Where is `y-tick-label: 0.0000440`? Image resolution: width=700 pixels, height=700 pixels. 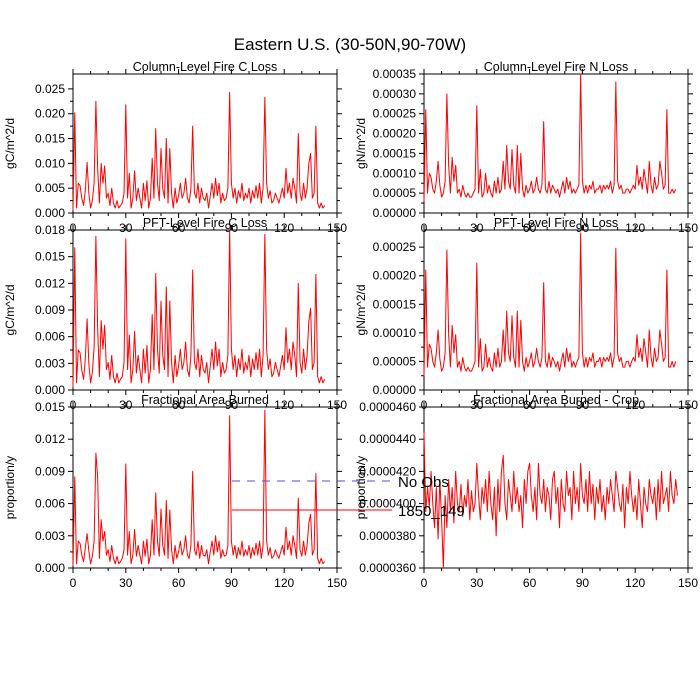 y-tick-label: 0.0000440 is located at coordinates (387, 439).